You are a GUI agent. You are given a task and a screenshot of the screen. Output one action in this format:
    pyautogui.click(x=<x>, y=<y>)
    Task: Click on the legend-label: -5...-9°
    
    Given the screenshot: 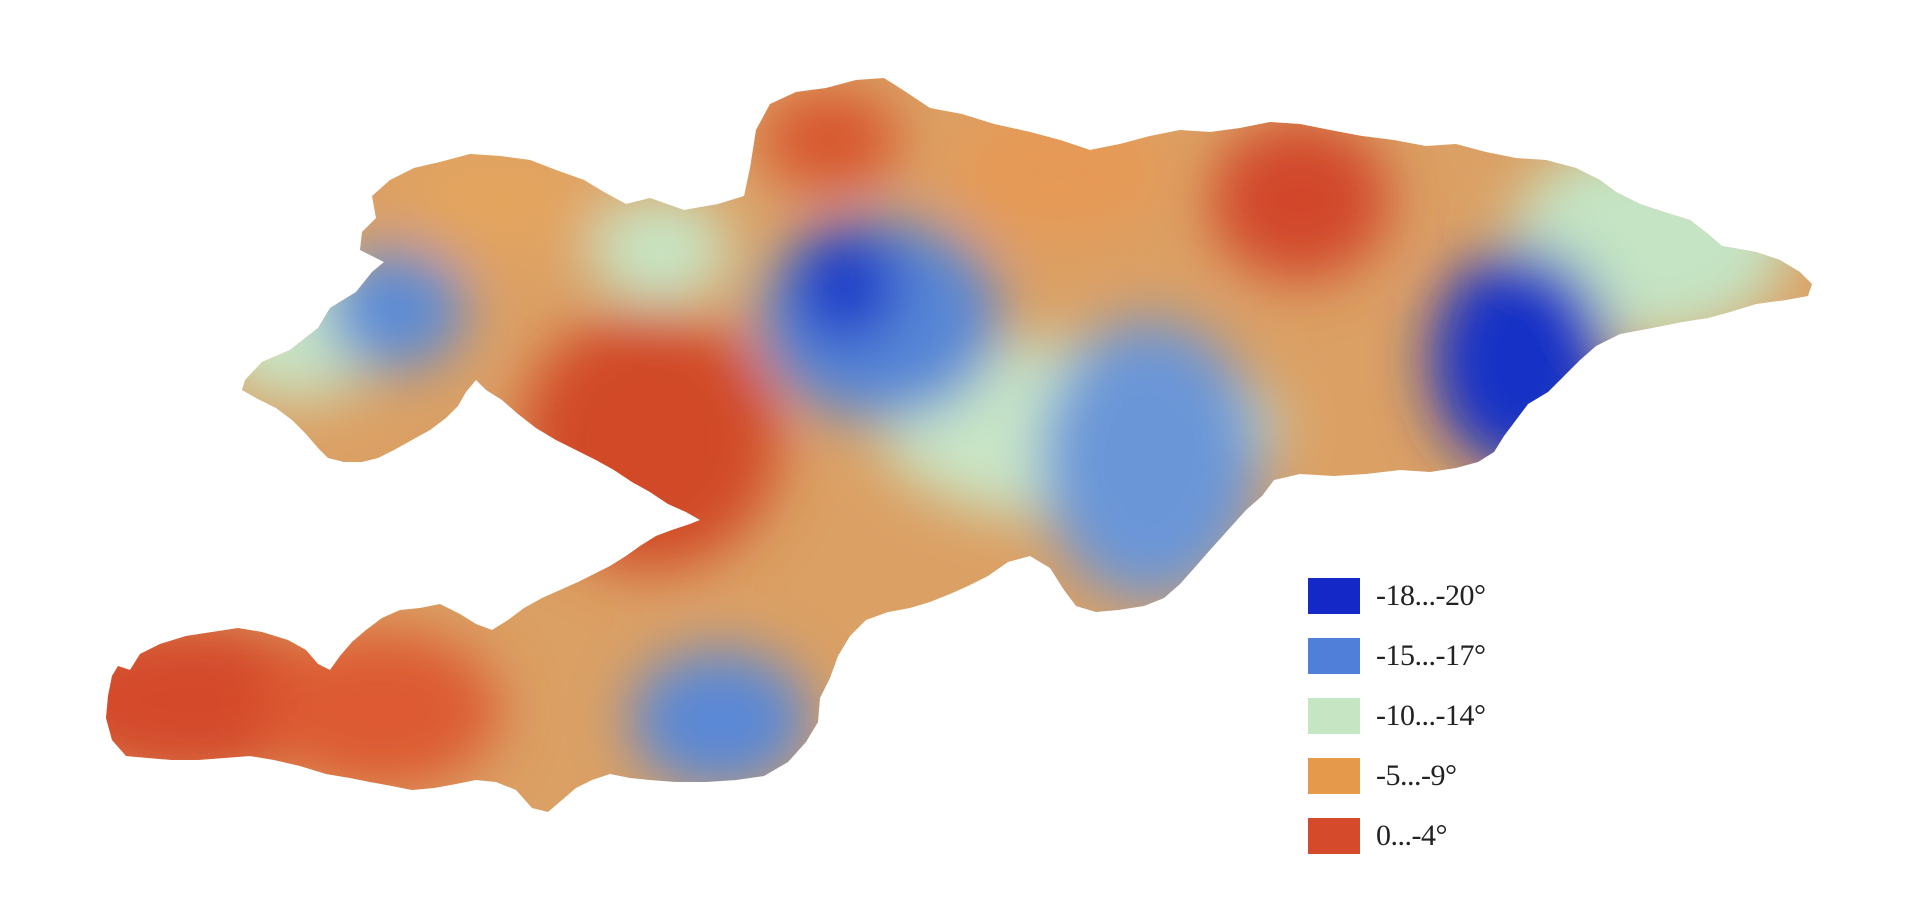 What is the action you would take?
    pyautogui.click(x=1416, y=775)
    